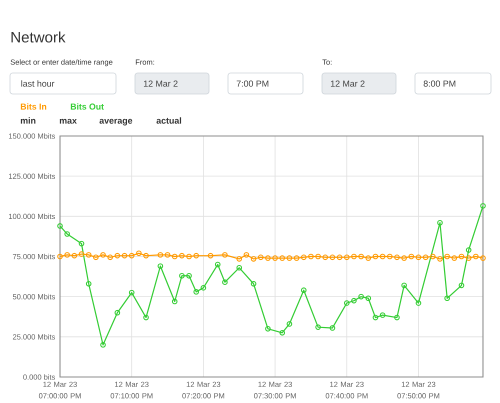 The height and width of the screenshot is (403, 500). What do you see at coordinates (116, 122) in the screenshot?
I see `text: average` at bounding box center [116, 122].